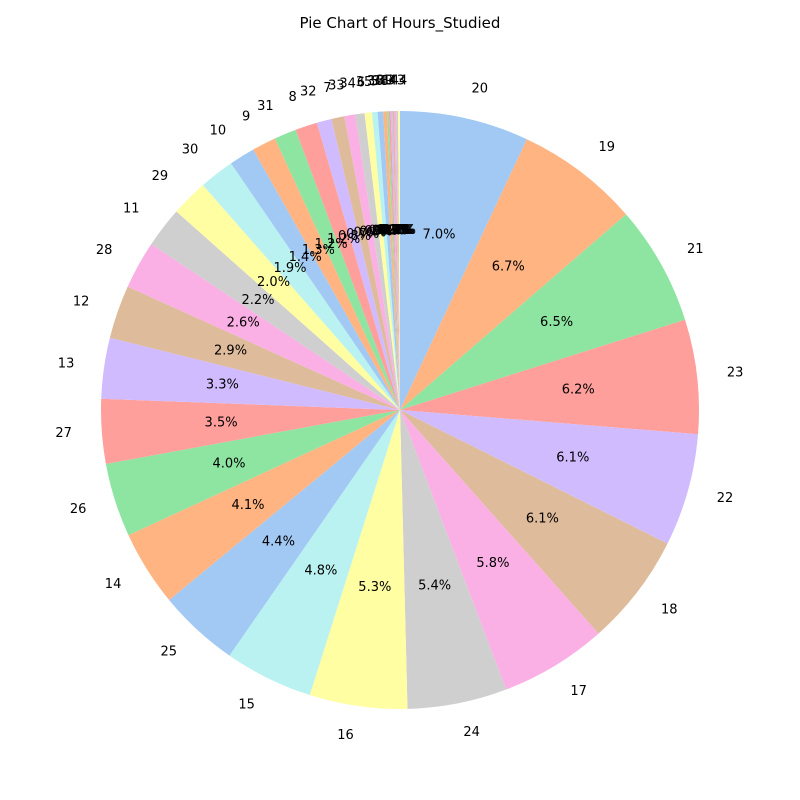 This screenshot has height=800, width=800. What do you see at coordinates (347, 84) in the screenshot?
I see `category-label-34: 34` at bounding box center [347, 84].